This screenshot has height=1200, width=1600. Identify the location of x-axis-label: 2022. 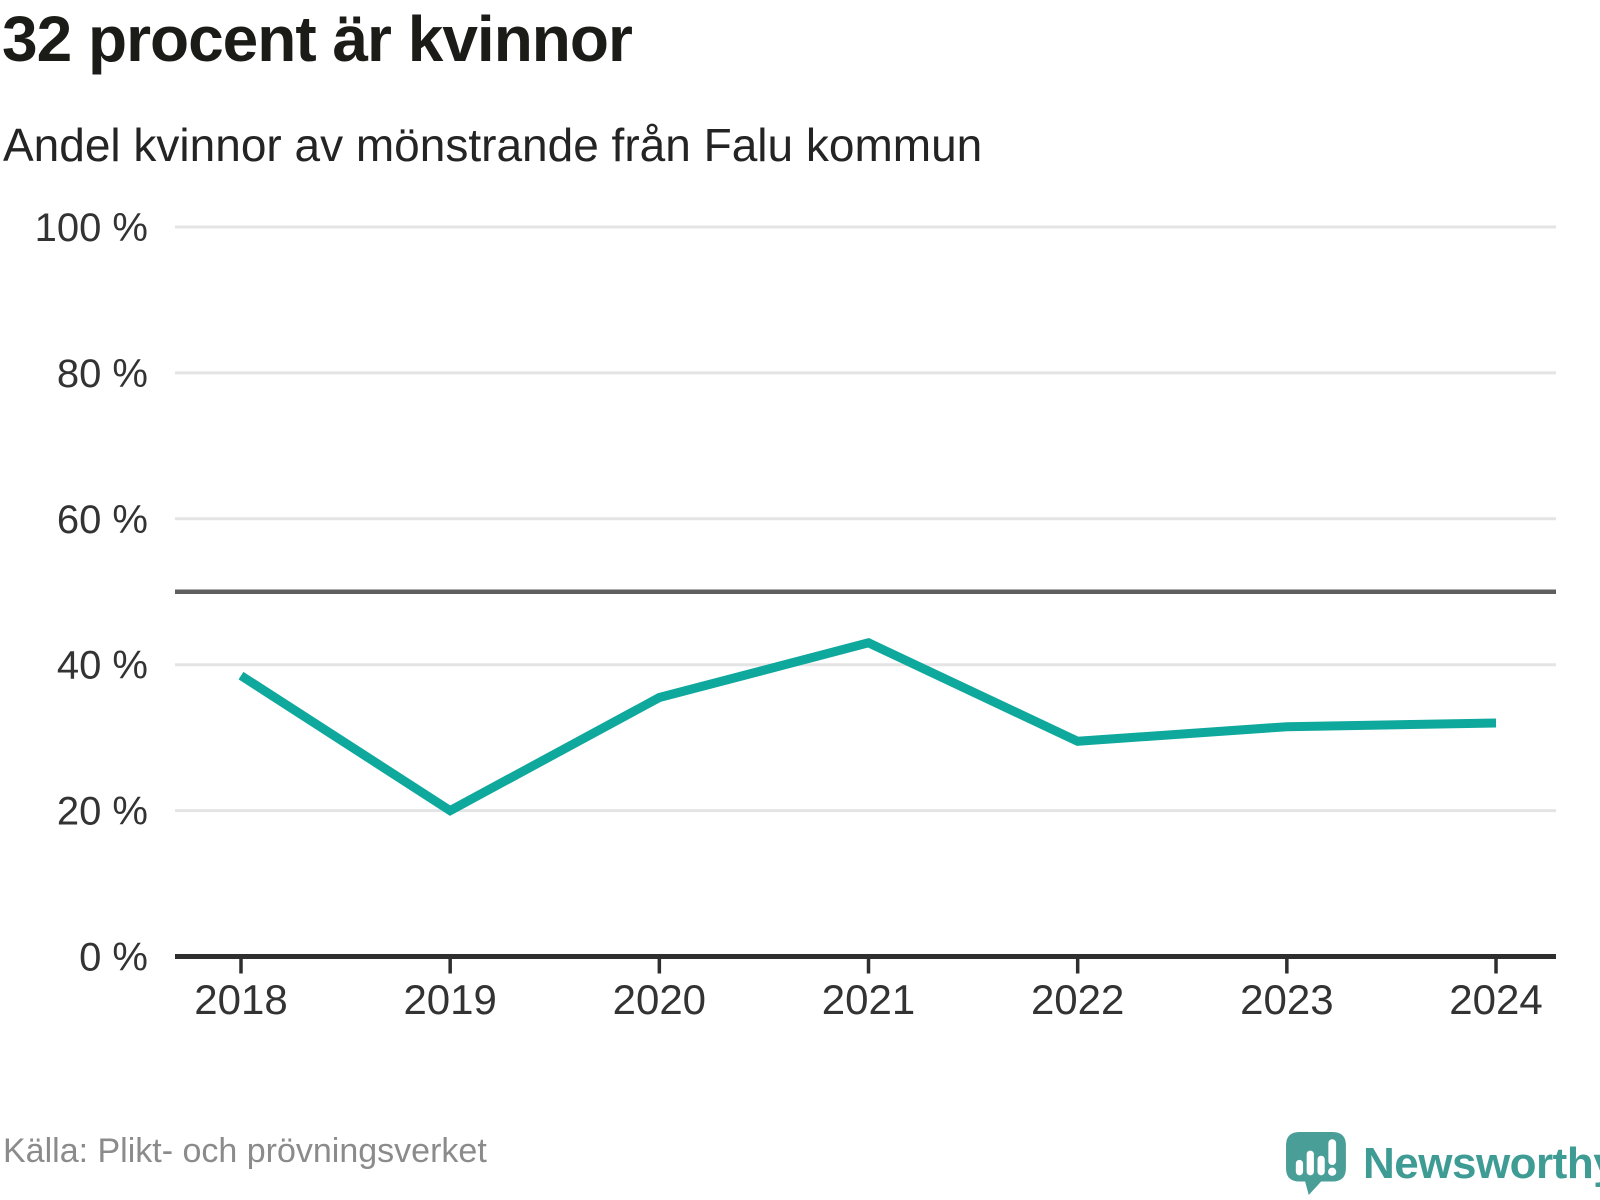
(1077, 999).